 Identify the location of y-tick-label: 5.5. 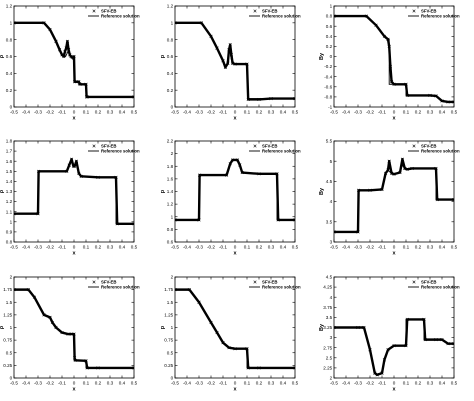
(329, 141).